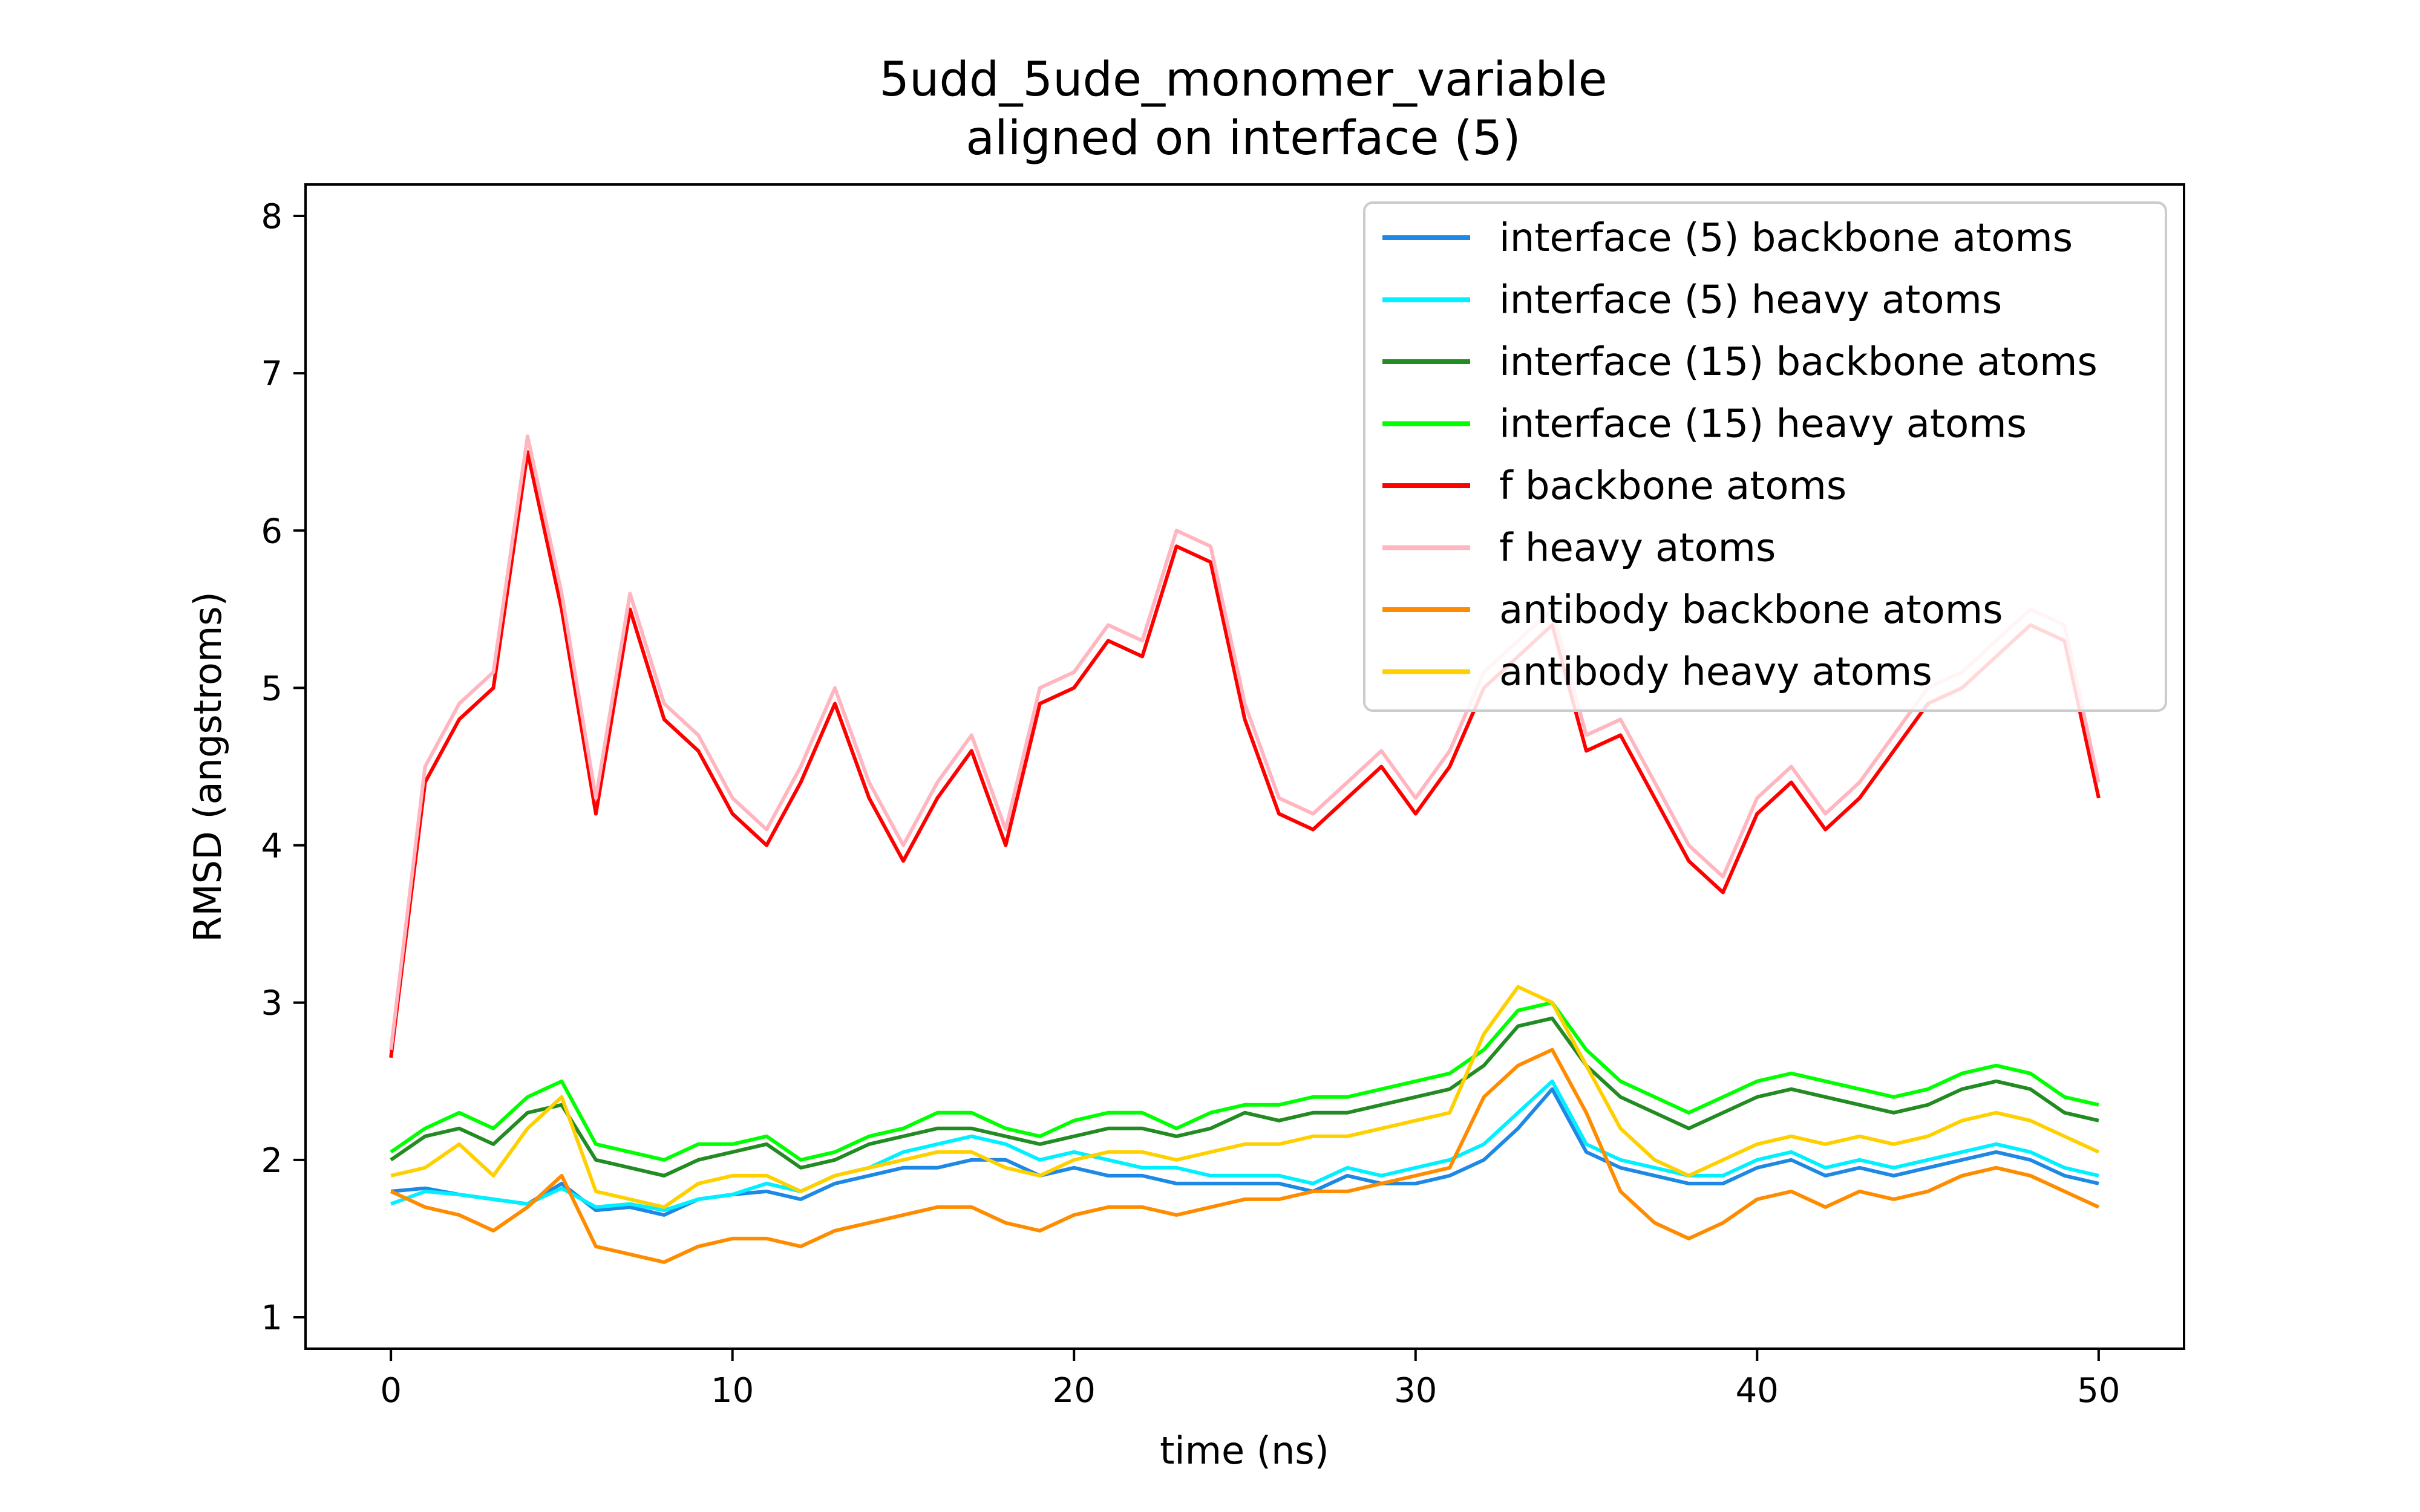  Describe the element at coordinates (732, 1391) in the screenshot. I see `x-tick-label-1: 10` at that location.